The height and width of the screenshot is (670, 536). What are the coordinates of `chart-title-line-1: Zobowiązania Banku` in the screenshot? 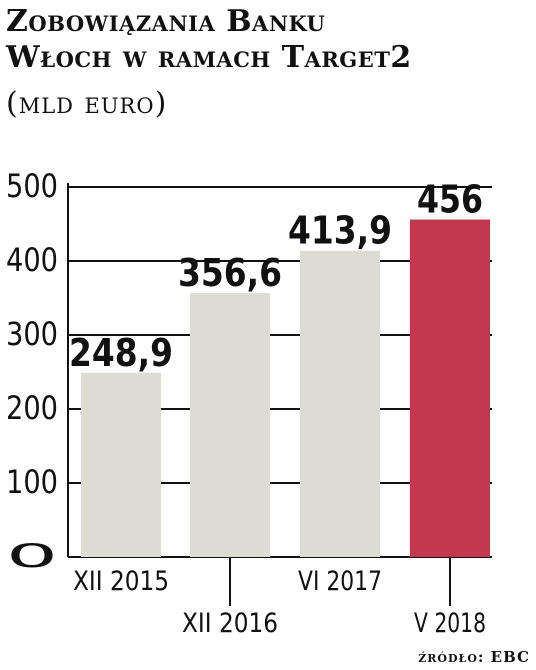 It's located at (166, 21).